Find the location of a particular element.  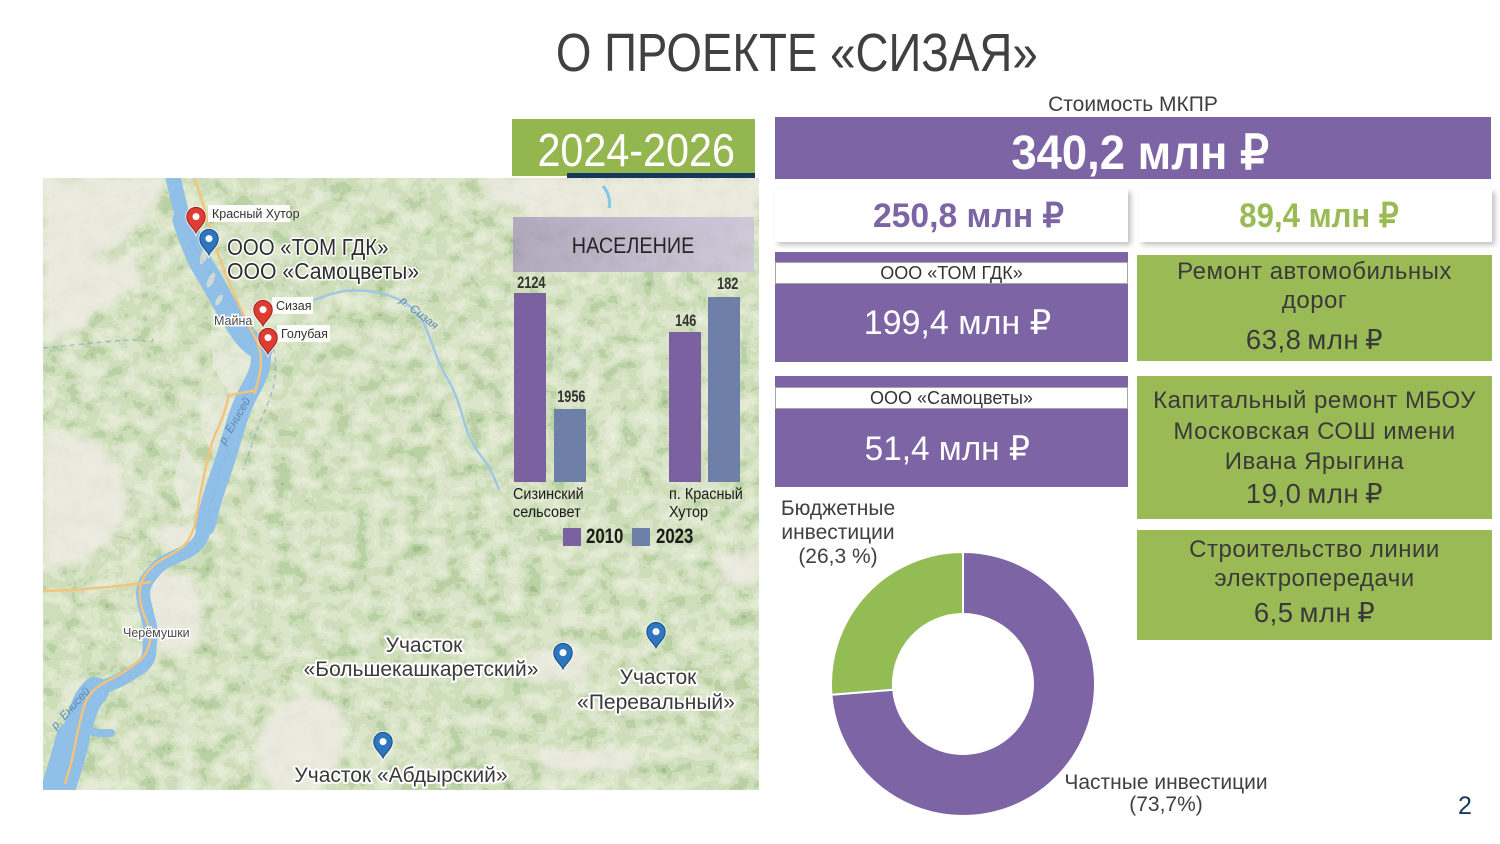

svg-text: ООО «ТОМ ГДК» is located at coordinates (308, 247).